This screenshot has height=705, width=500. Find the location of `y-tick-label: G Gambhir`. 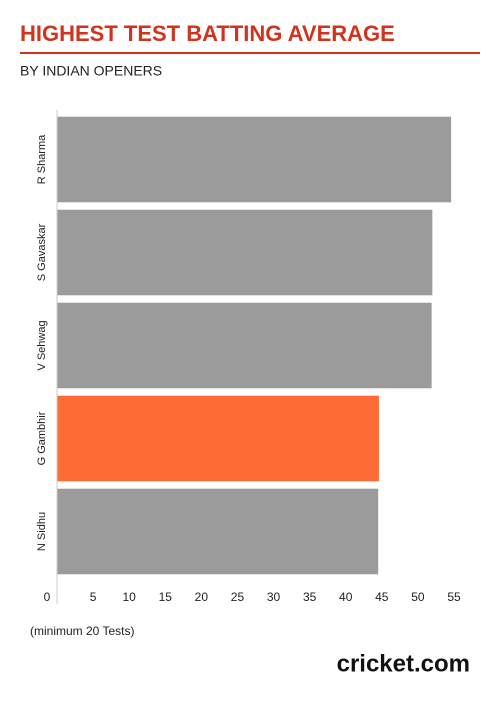

y-tick-label: G Gambhir is located at coordinates (42, 438).